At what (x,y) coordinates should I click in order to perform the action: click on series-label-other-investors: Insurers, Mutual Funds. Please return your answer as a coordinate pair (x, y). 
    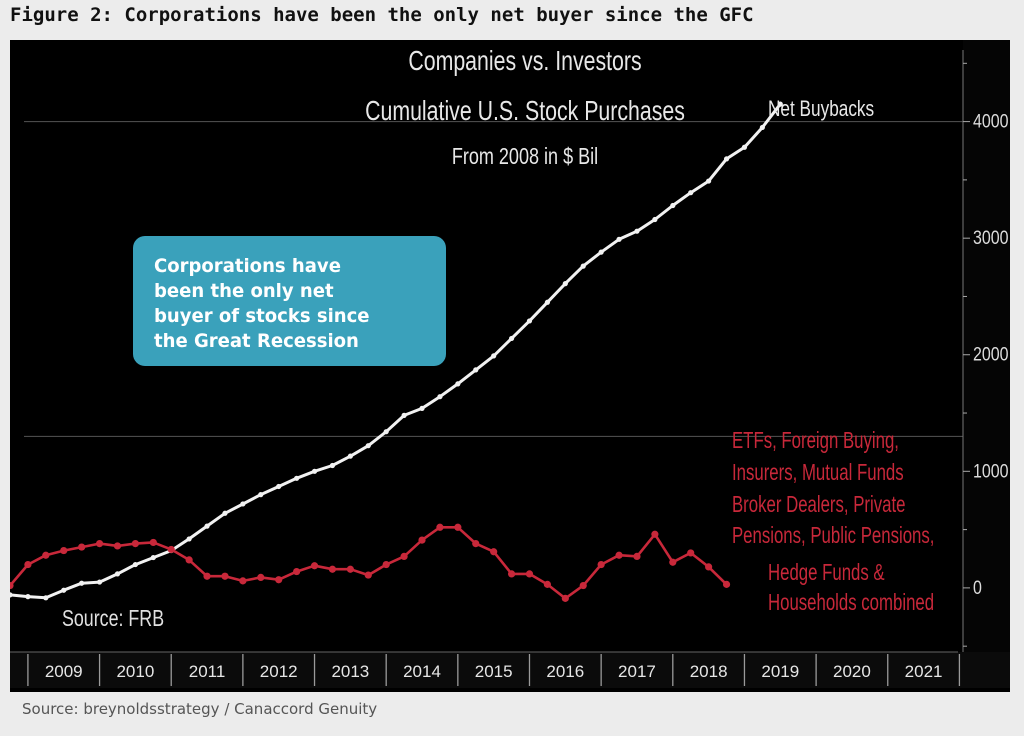
    Looking at the image, I should click on (818, 473).